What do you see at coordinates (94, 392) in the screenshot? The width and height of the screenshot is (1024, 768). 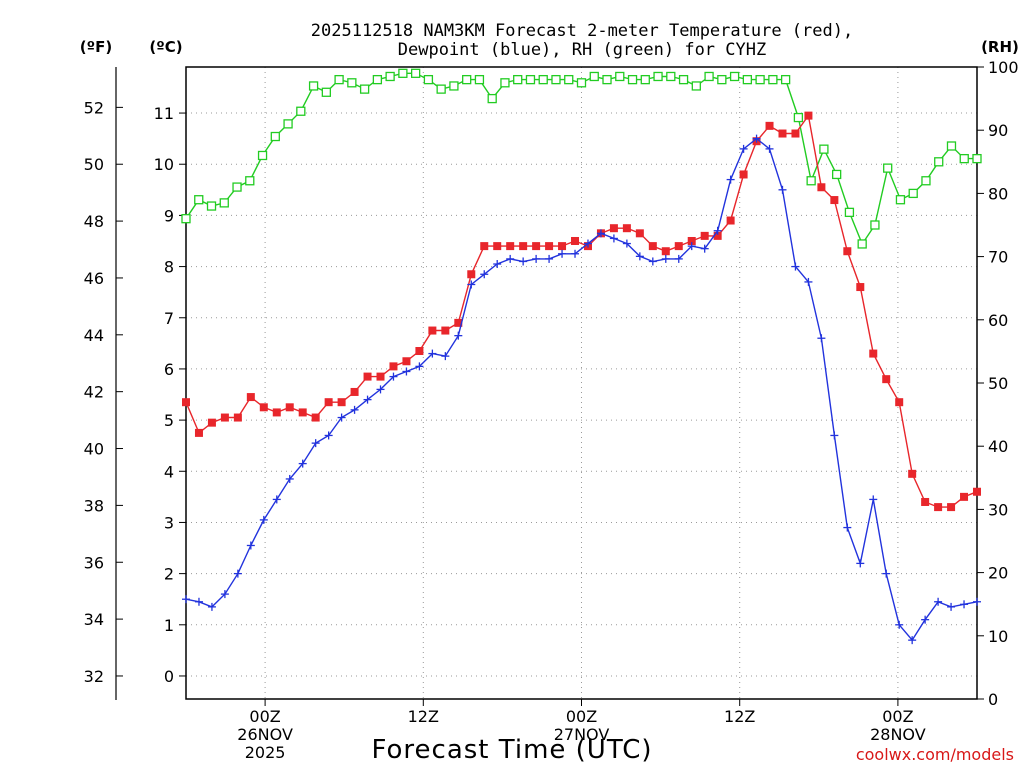 I see `fahrenheit-tick-label: 42` at bounding box center [94, 392].